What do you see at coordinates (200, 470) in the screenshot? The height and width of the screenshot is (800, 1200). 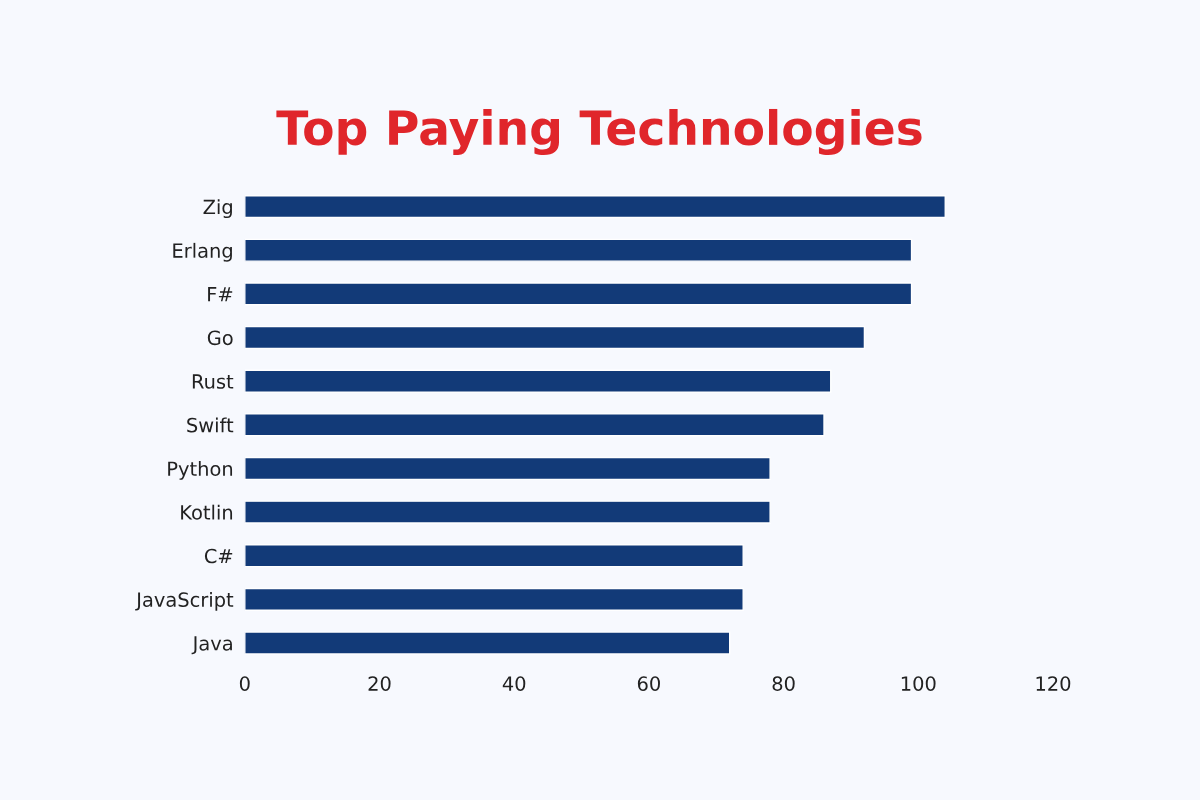 I see `y-tick-label: Python` at bounding box center [200, 470].